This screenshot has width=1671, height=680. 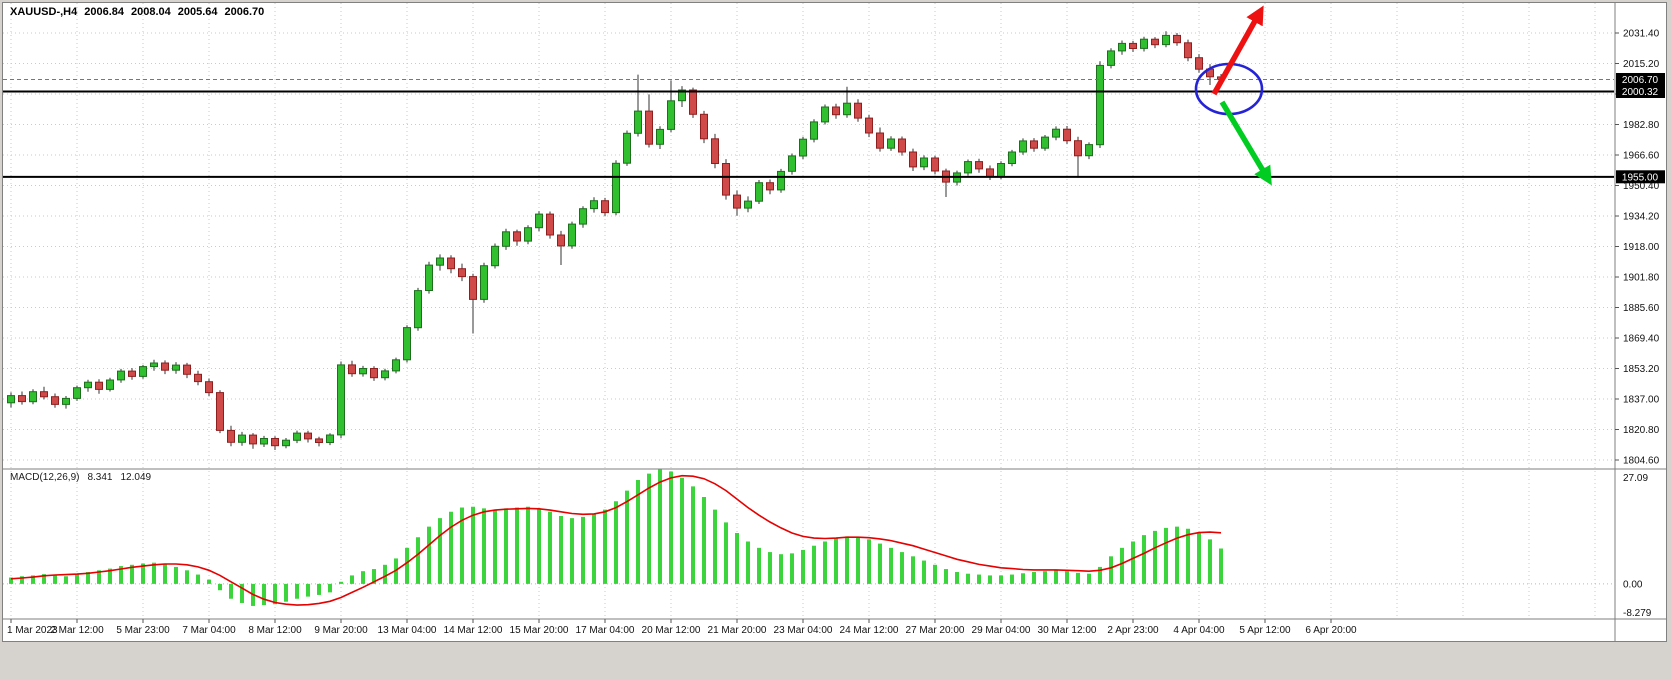 I want to click on macd-signal-line, so click(x=616, y=540).